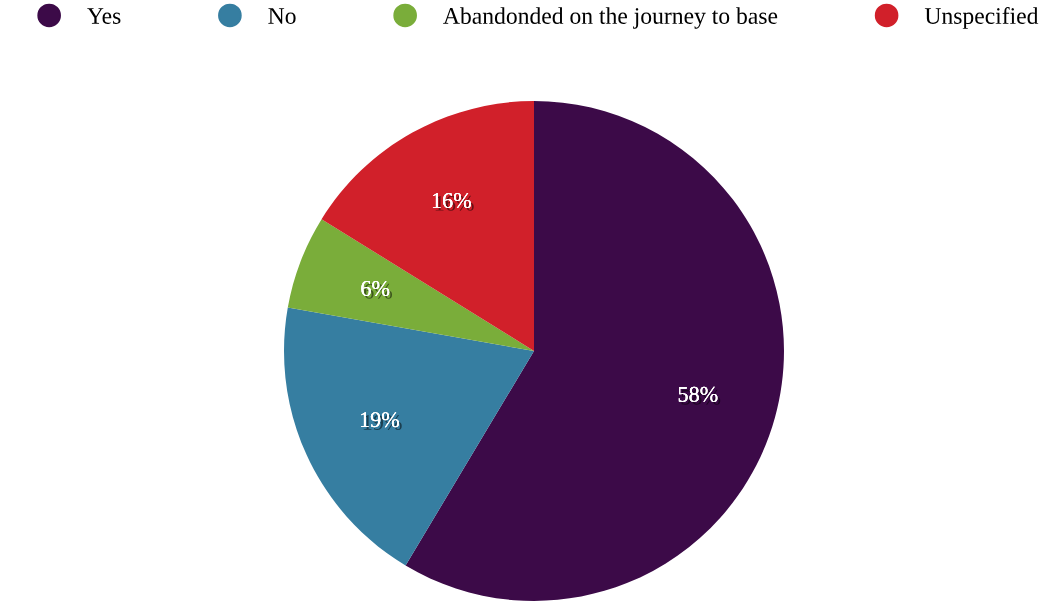 The width and height of the screenshot is (1064, 602). Describe the element at coordinates (453, 202) in the screenshot. I see `data-label: 16%` at that location.